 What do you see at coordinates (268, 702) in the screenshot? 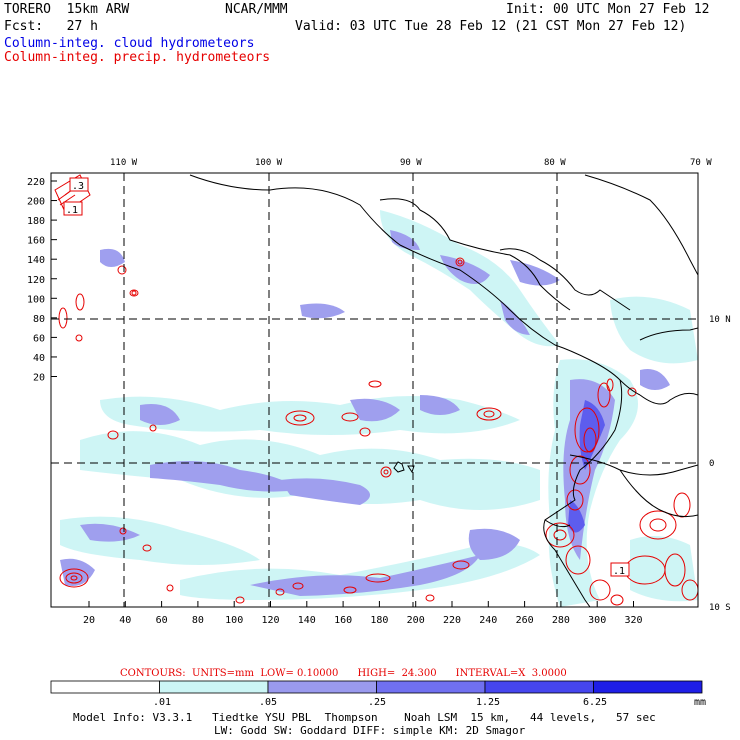
I see `colorbar-label: .05` at bounding box center [268, 702].